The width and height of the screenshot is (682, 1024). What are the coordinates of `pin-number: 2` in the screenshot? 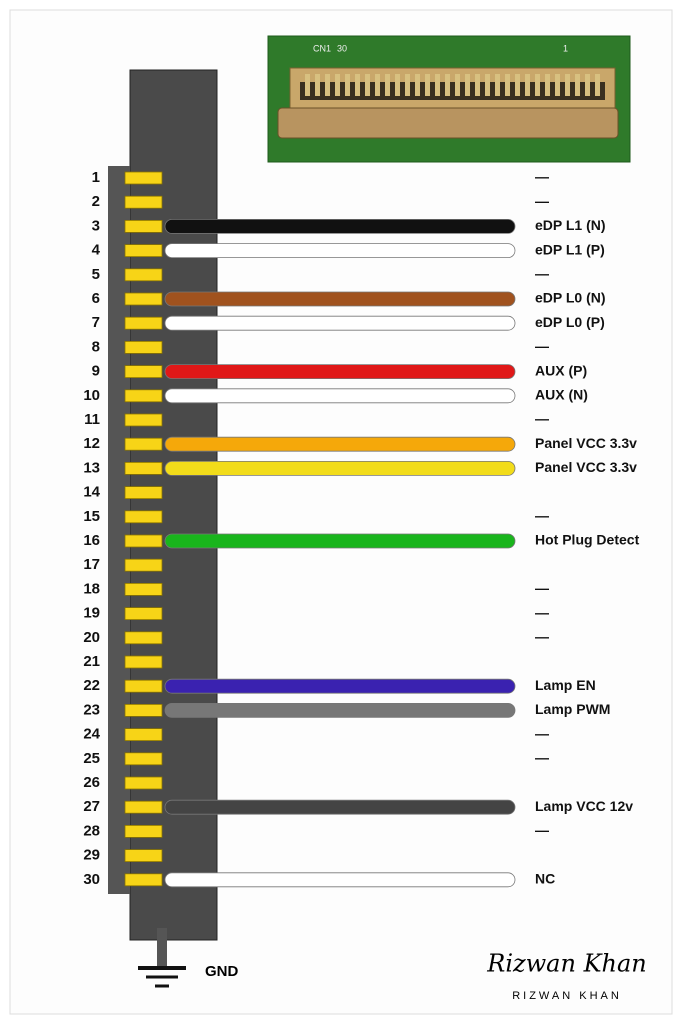 It's located at (96, 201).